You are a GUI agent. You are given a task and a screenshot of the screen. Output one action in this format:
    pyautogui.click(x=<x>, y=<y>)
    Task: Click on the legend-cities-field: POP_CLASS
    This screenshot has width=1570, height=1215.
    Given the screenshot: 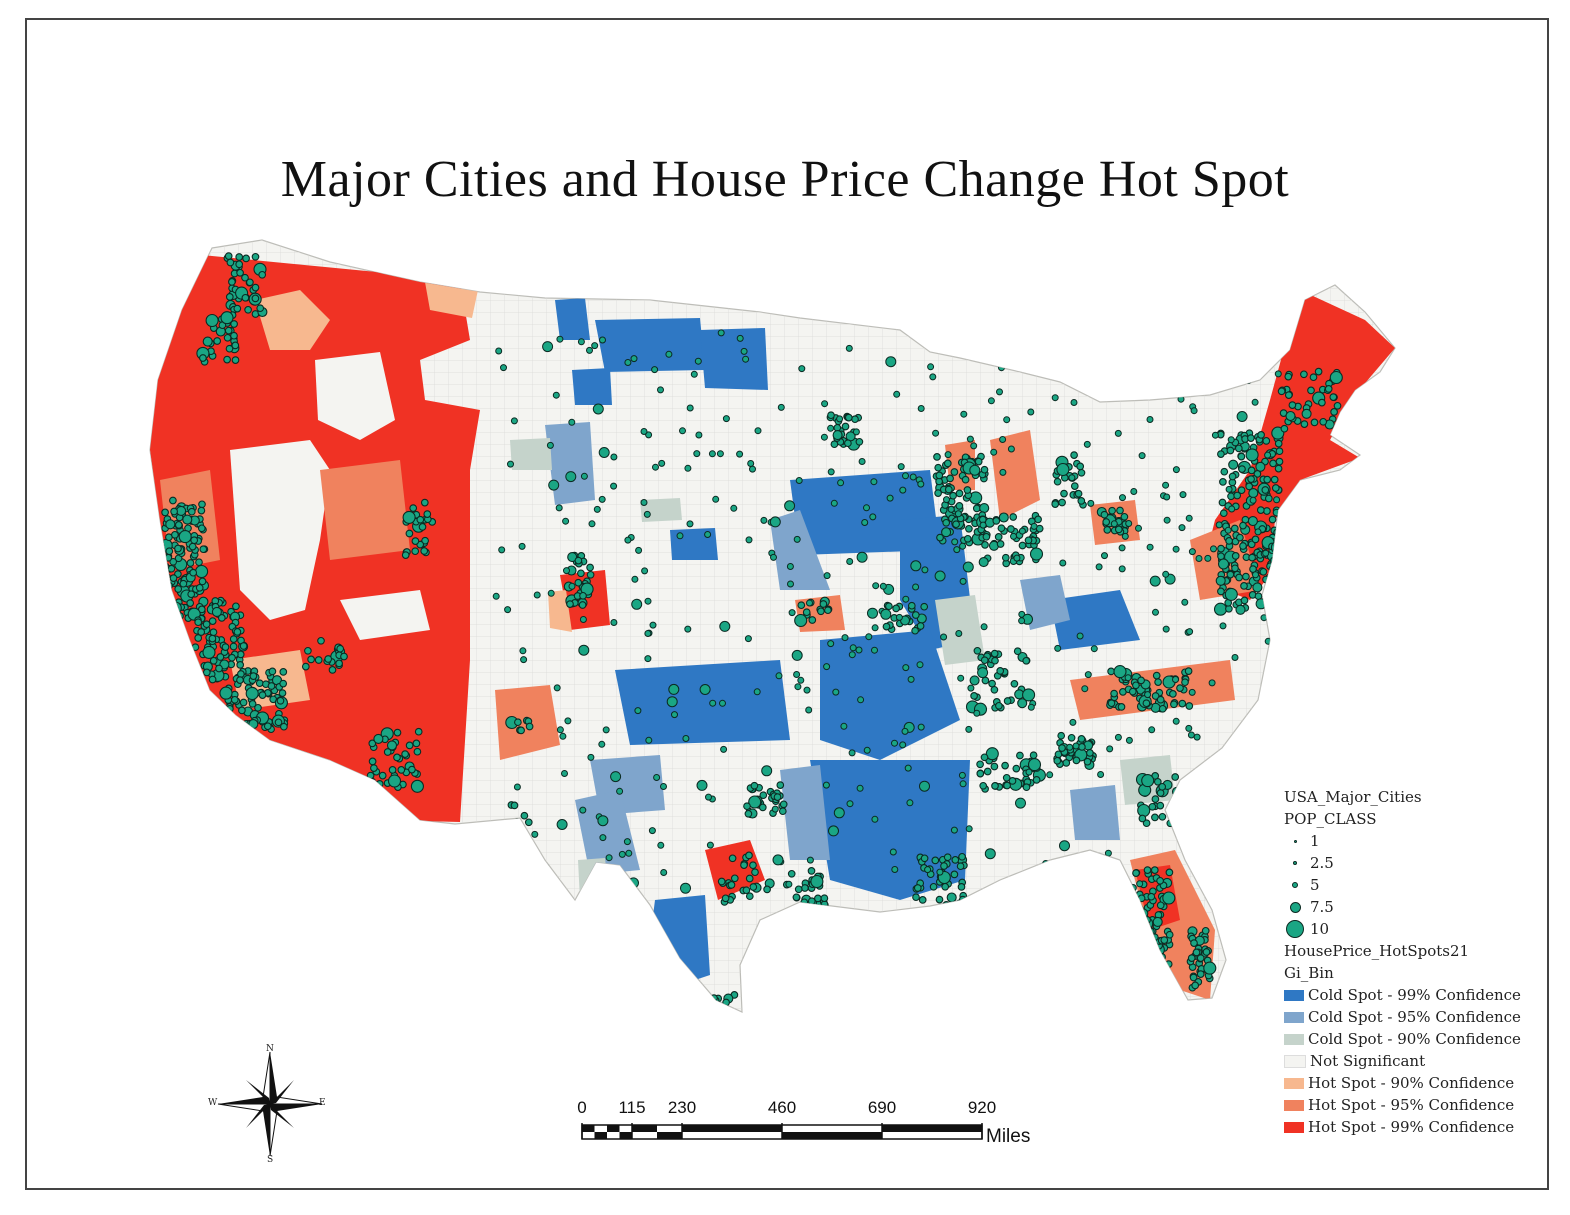 What is the action you would take?
    pyautogui.click(x=1330, y=819)
    